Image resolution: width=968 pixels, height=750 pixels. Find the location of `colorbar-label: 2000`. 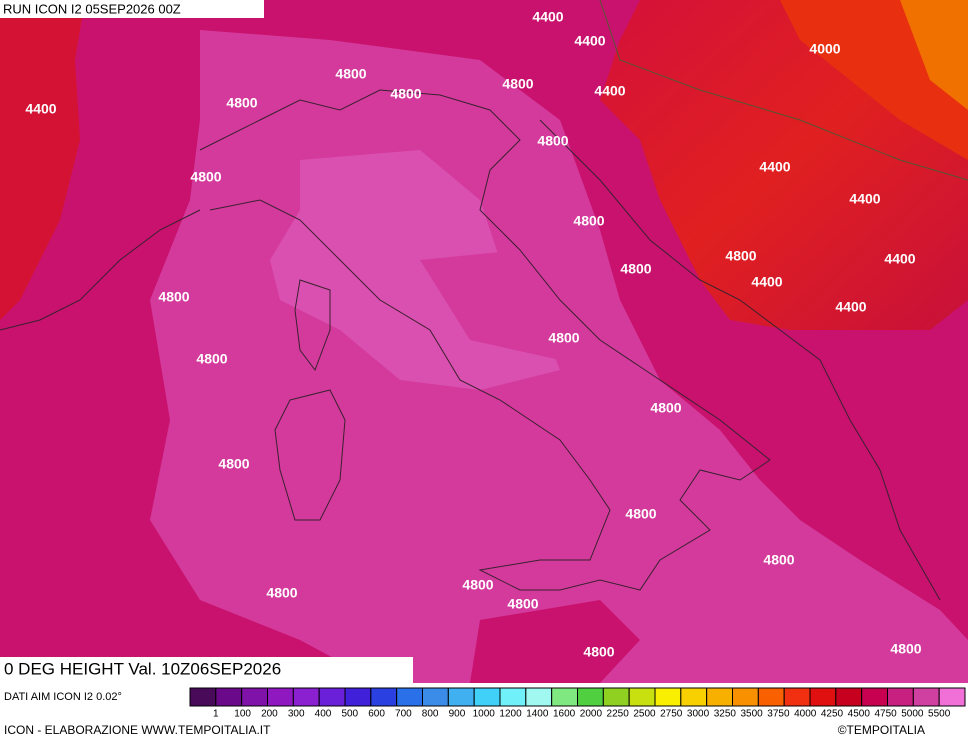

colorbar-label: 2000 is located at coordinates (591, 714).